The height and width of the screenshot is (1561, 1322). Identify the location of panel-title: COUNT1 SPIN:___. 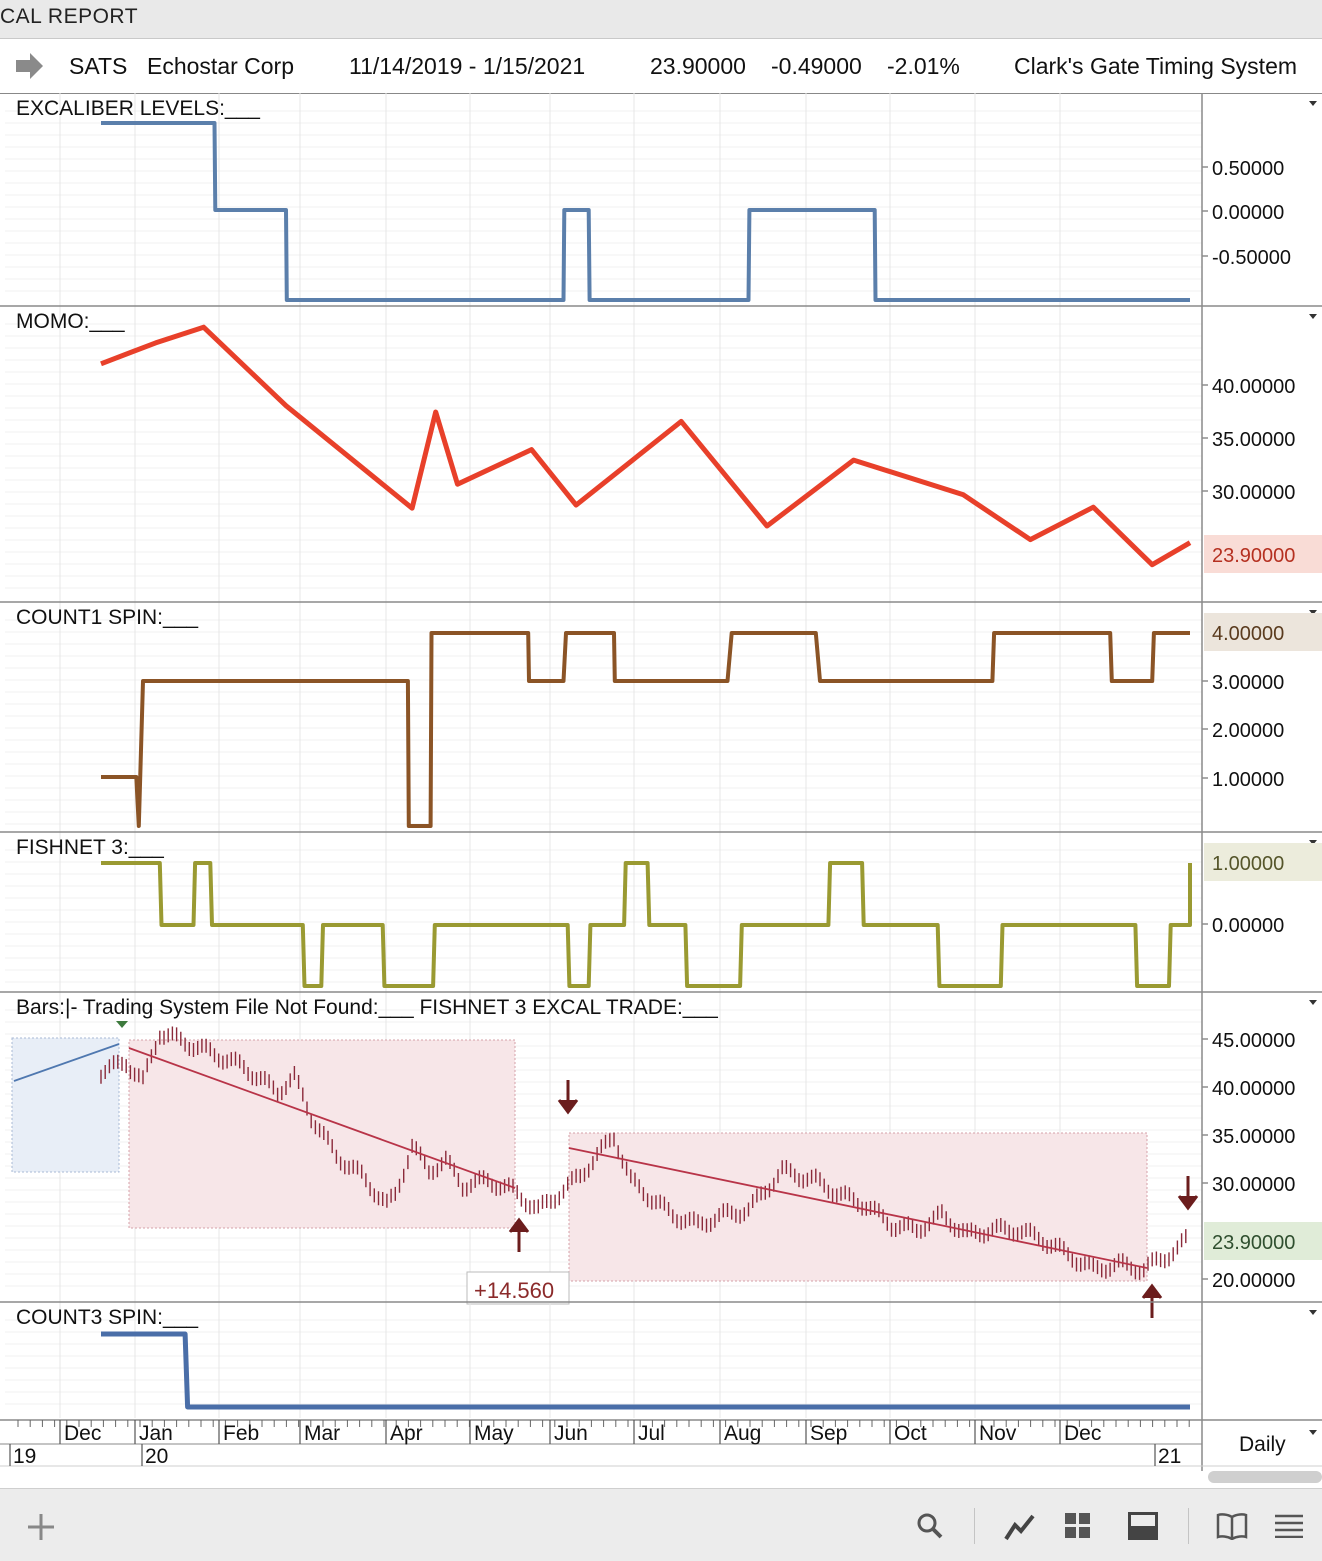
(107, 617).